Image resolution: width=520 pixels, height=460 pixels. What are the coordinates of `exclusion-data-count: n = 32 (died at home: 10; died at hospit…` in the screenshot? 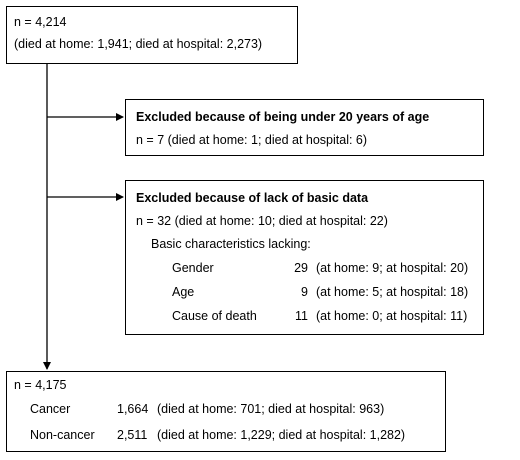 It's located at (262, 221).